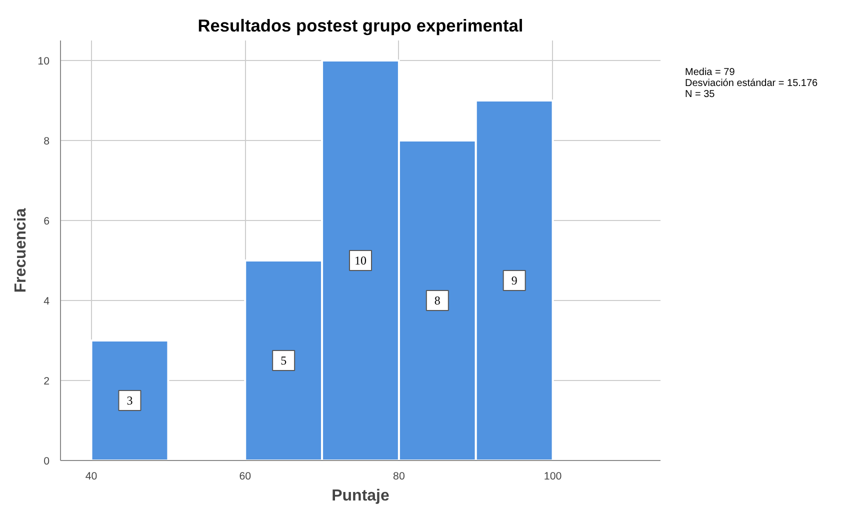  Describe the element at coordinates (91, 476) in the screenshot. I see `x-tick-label: 40` at that location.